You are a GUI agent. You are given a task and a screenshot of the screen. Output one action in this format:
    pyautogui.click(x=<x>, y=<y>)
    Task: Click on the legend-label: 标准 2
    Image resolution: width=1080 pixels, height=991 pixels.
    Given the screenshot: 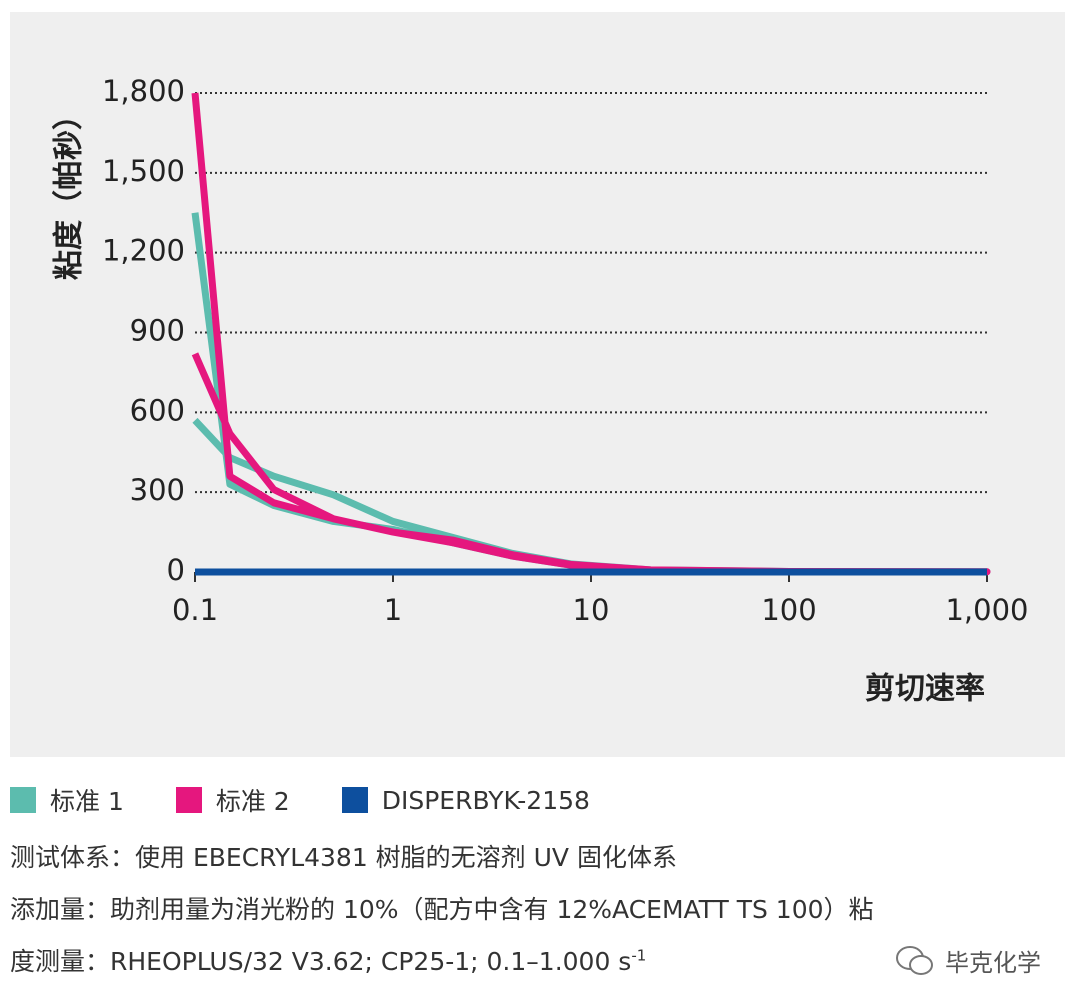 What is the action you would take?
    pyautogui.click(x=252, y=801)
    